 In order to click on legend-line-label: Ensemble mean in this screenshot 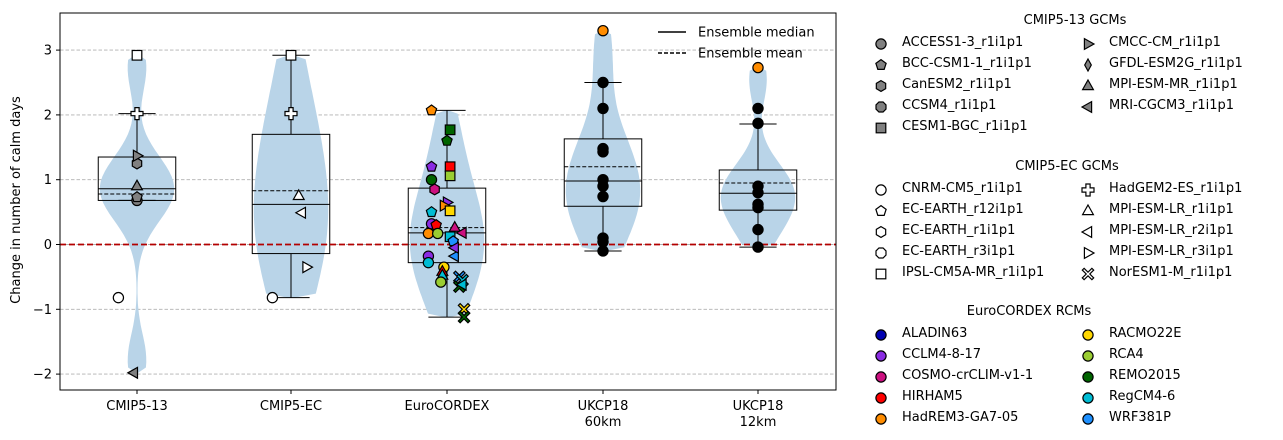, I will do `click(750, 54)`.